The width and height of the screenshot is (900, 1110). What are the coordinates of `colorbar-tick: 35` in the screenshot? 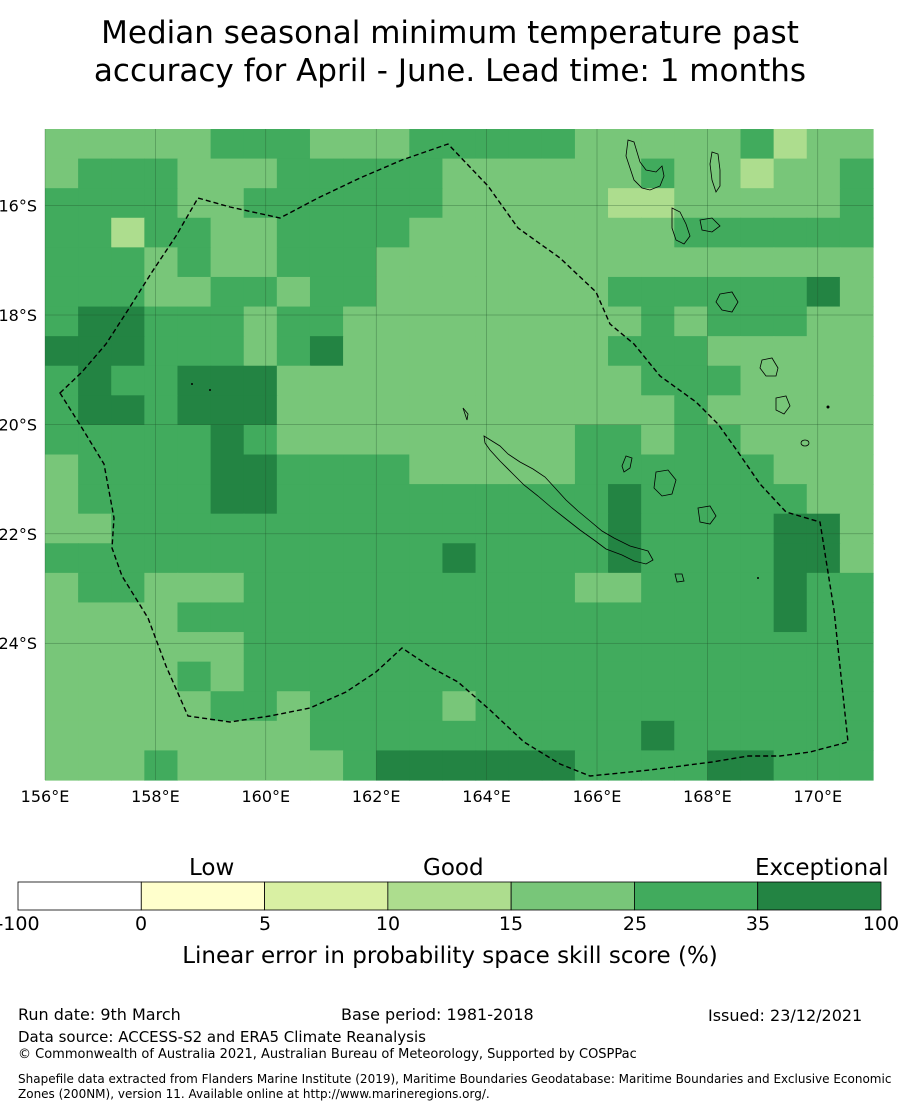 It's located at (758, 924).